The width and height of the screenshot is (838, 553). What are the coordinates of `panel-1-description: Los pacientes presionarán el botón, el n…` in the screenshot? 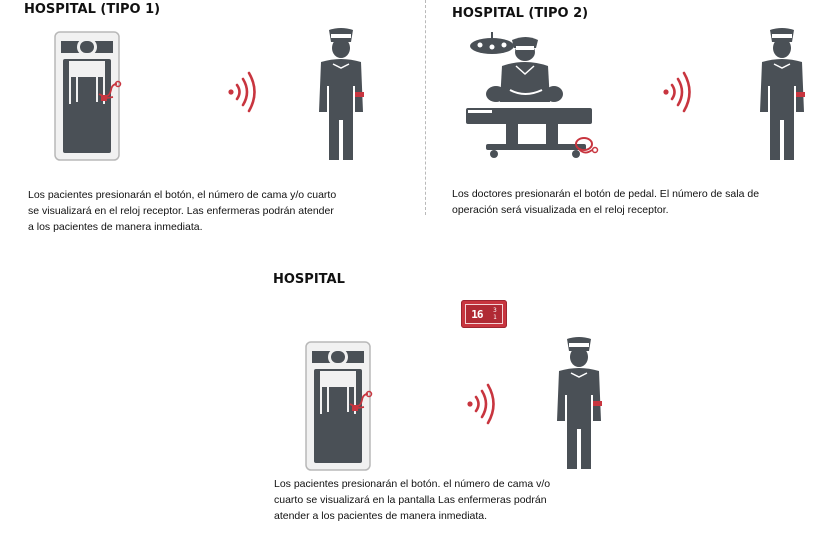 It's located at (182, 211).